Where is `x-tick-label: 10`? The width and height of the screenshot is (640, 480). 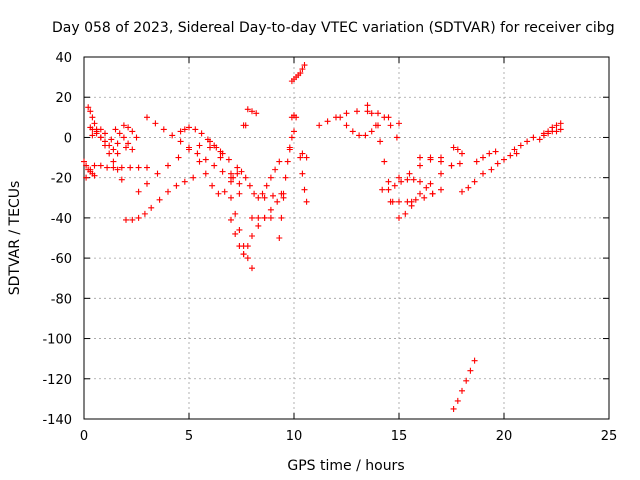
x-tick-label: 10 is located at coordinates (294, 436).